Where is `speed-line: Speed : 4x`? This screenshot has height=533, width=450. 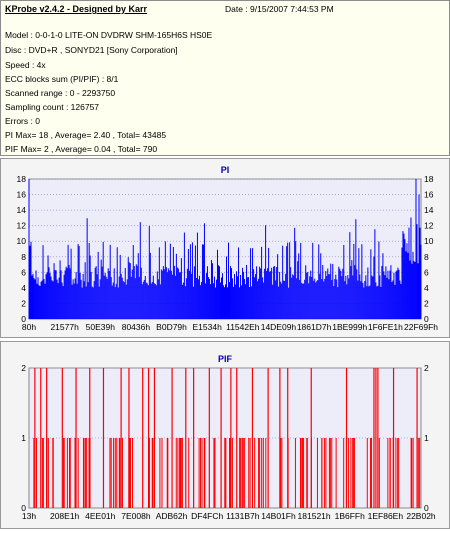
speed-line: Speed : 4x is located at coordinates (25, 65).